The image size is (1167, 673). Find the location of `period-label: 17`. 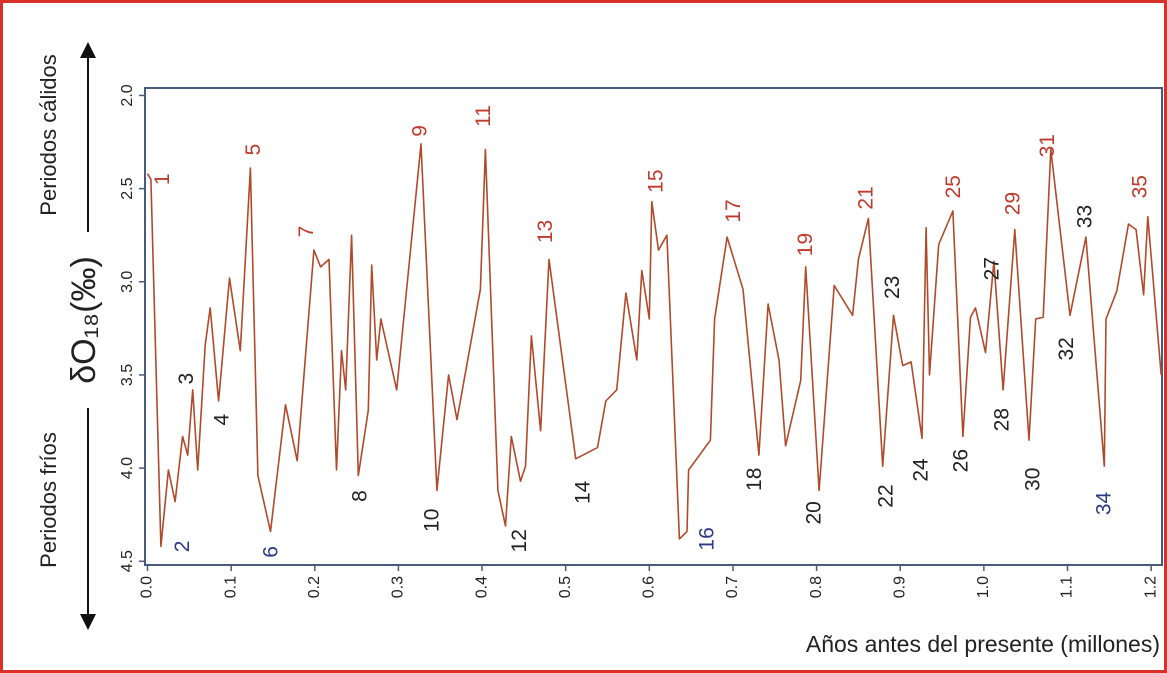

period-label: 17 is located at coordinates (733, 210).